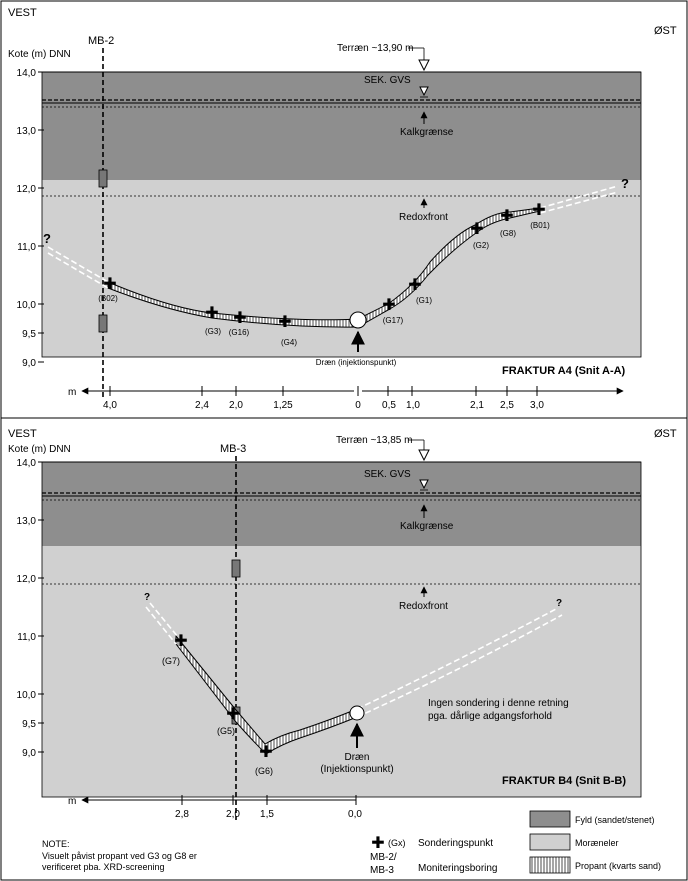 The height and width of the screenshot is (881, 688). What do you see at coordinates (268, 807) in the screenshot?
I see `distance-ticks: 2,8 2,0 1,5 0,0` at bounding box center [268, 807].